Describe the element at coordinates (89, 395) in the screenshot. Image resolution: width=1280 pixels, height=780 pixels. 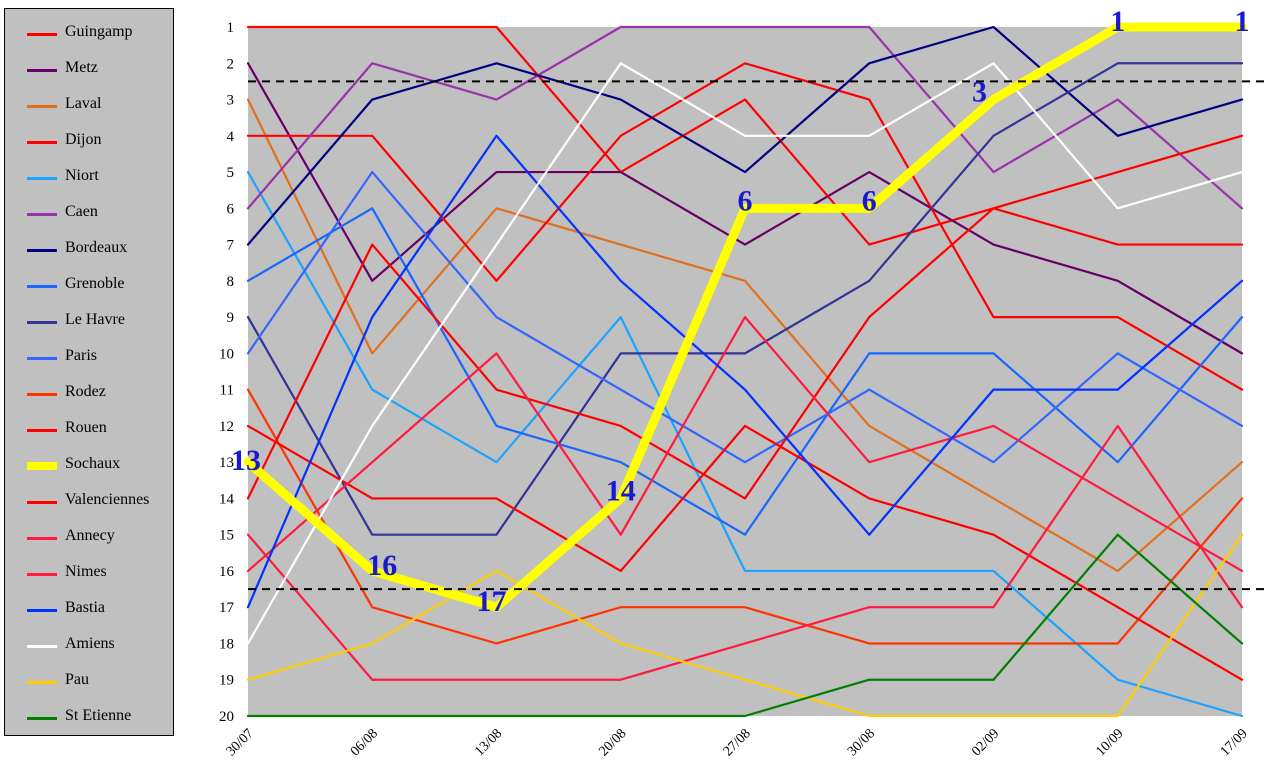
I see `legend-item: Rodez` at that location.